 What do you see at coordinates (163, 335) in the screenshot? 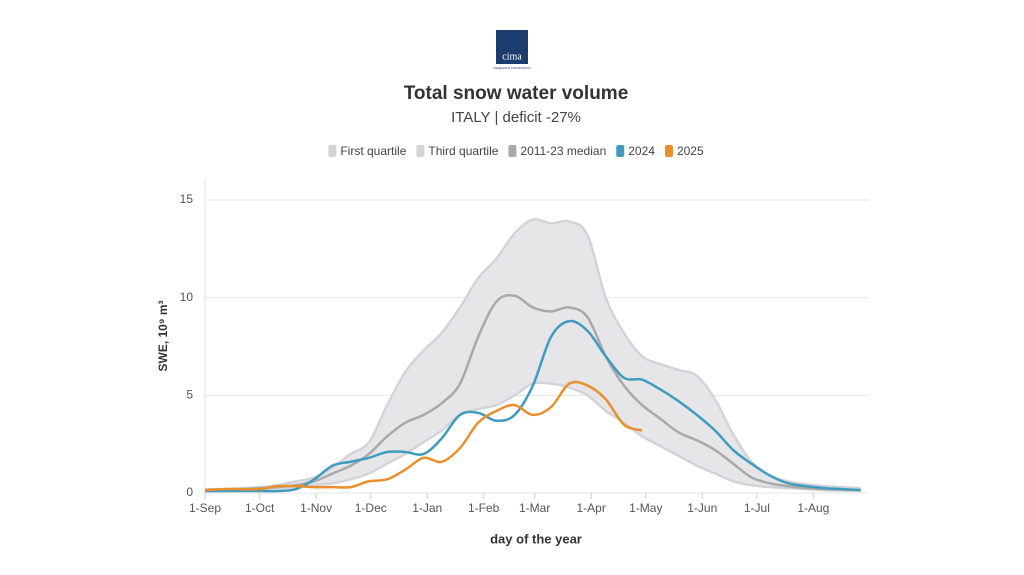
I see `y-axis-label: SWE, 10⁹ m³` at bounding box center [163, 335].